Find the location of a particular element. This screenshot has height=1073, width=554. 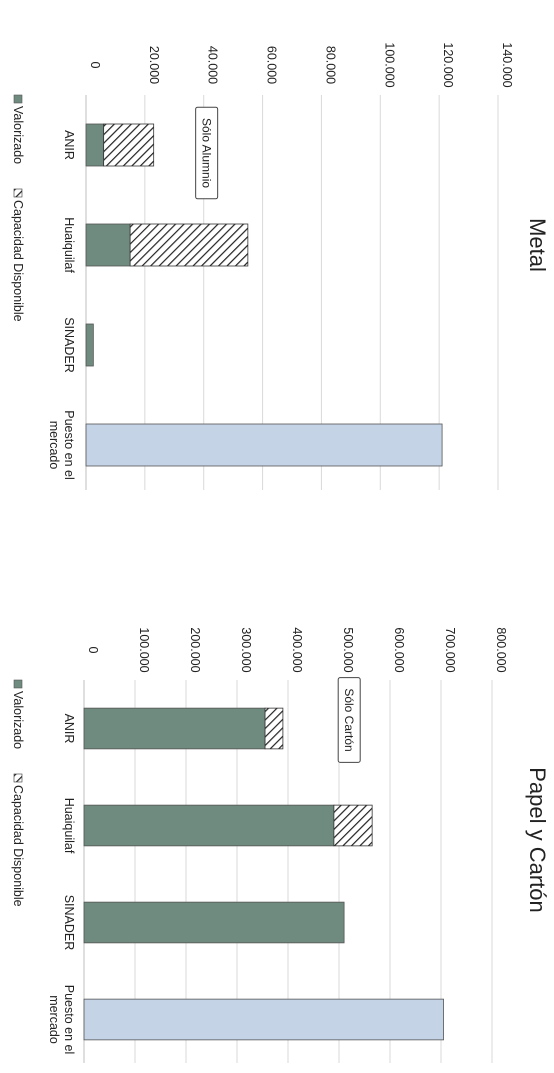

tick-label: 20.000 is located at coordinates (154, 65).